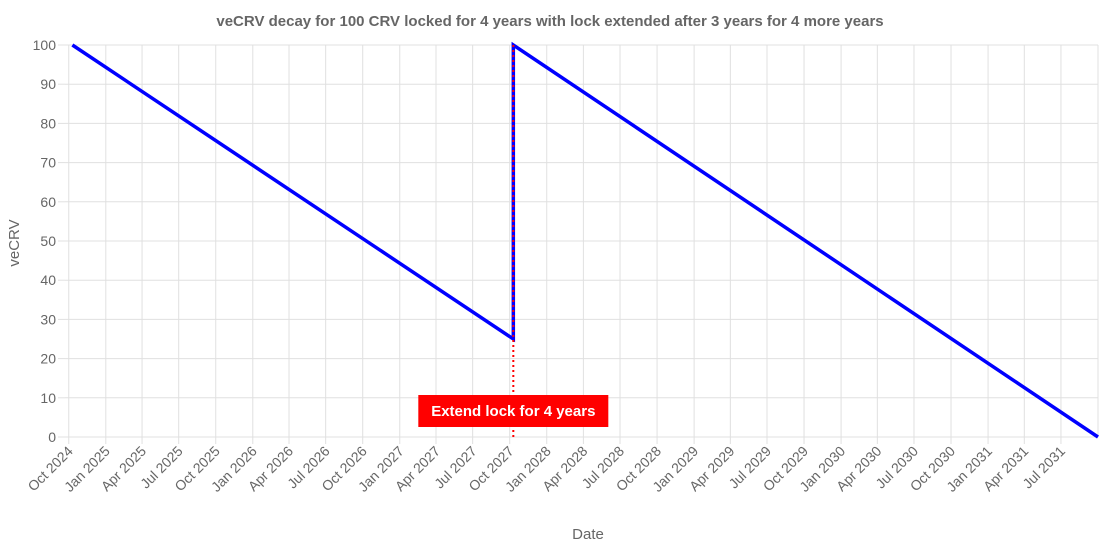 Image resolution: width=1100 pixels, height=550 pixels. I want to click on y-tick-label: 100, so click(45, 45).